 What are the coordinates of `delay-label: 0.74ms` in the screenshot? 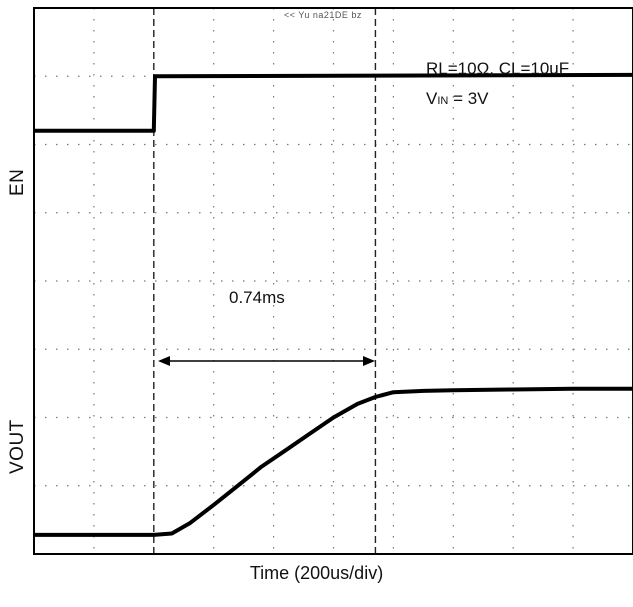 It's located at (257, 297).